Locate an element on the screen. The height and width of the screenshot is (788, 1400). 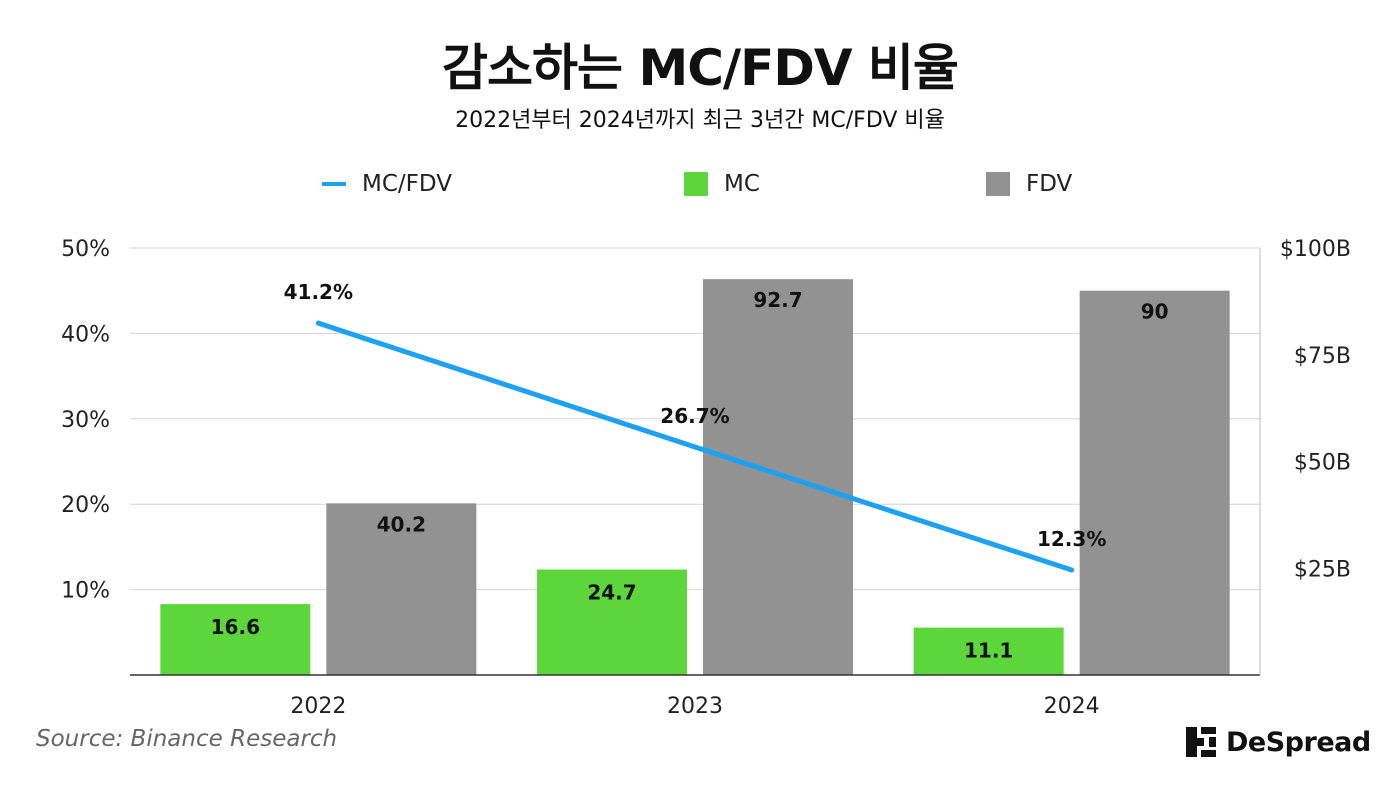
legend-mc-swatch is located at coordinates (696, 184).